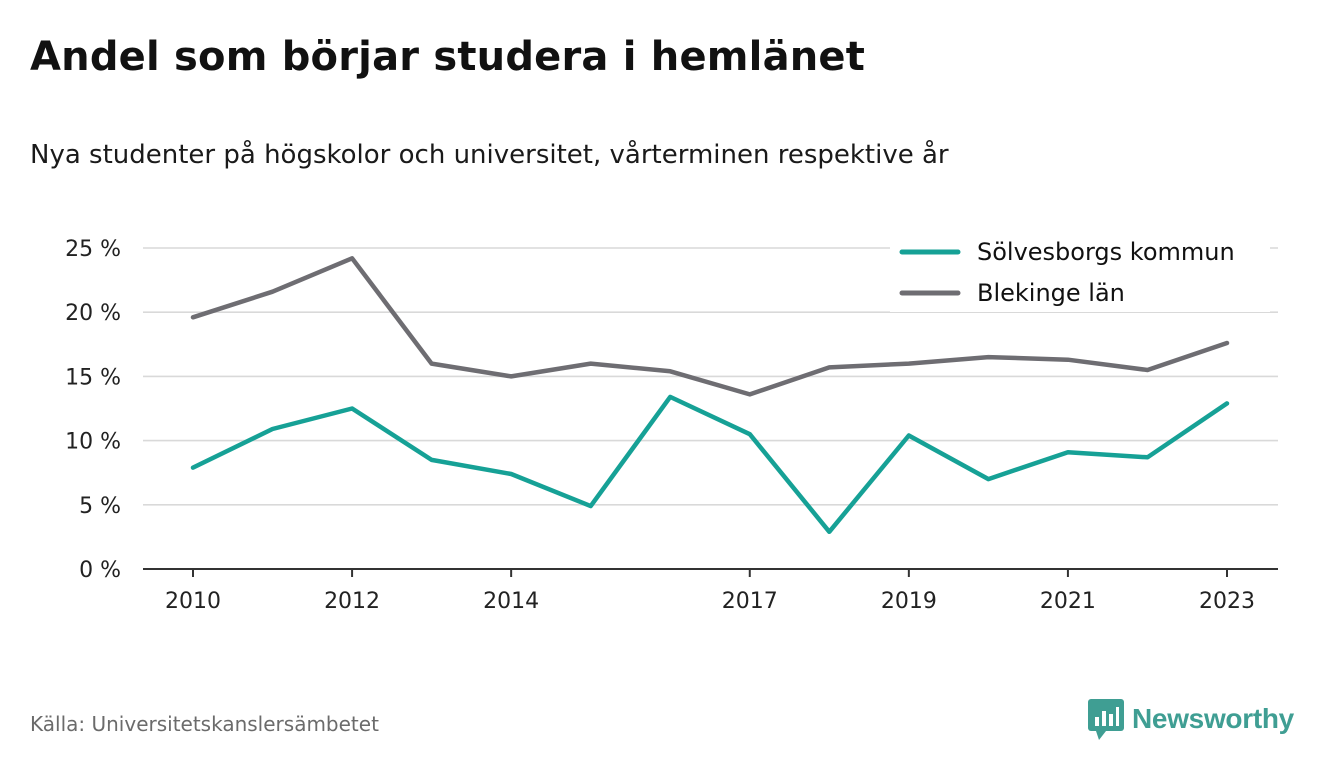 The width and height of the screenshot is (1340, 771). What do you see at coordinates (710, 591) in the screenshot?
I see `x-axis: 2010 2012 2014 2017 2019 2021 2023` at bounding box center [710, 591].